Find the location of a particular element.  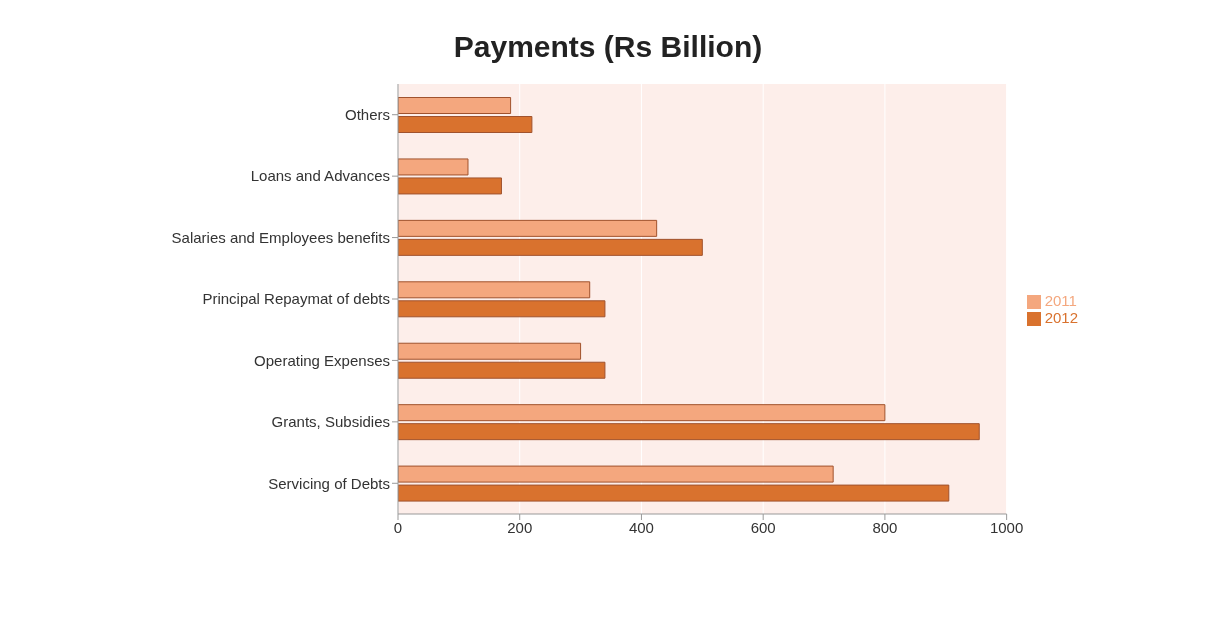

x-tick-label: 200 is located at coordinates (520, 527).